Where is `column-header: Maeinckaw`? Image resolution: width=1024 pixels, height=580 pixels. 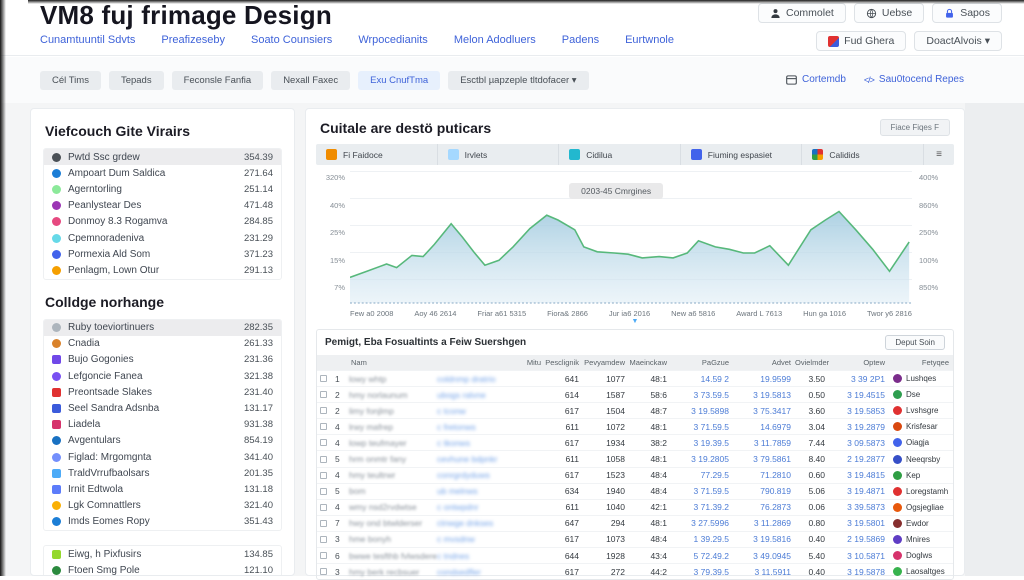
column-header: Maeinckaw is located at coordinates (648, 362).